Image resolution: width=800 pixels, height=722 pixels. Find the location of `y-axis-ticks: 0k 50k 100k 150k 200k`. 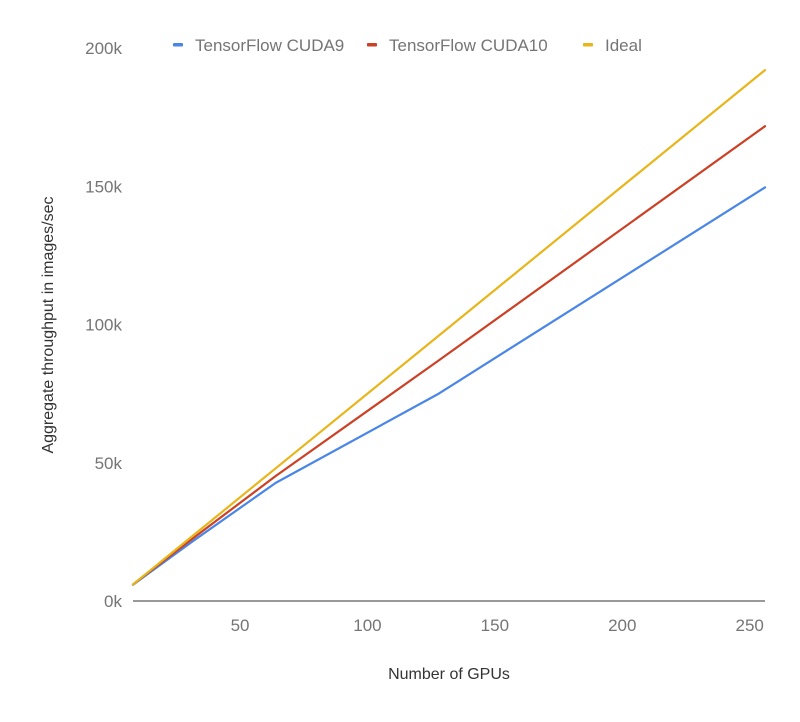

y-axis-ticks: 0k 50k 100k 150k 200k is located at coordinates (103, 325).